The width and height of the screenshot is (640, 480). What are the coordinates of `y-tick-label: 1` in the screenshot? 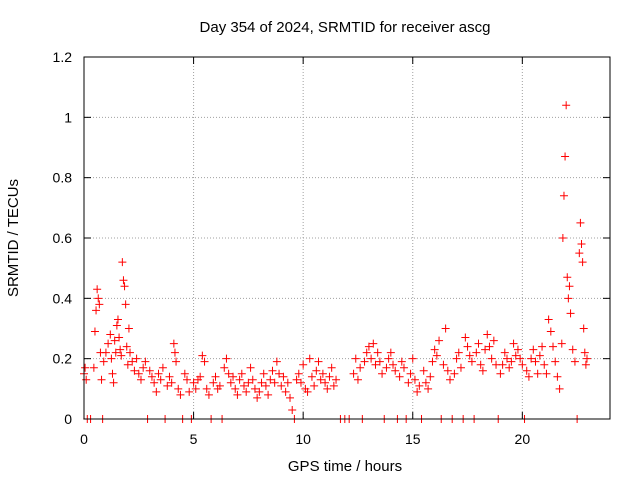 It's located at (68, 117).